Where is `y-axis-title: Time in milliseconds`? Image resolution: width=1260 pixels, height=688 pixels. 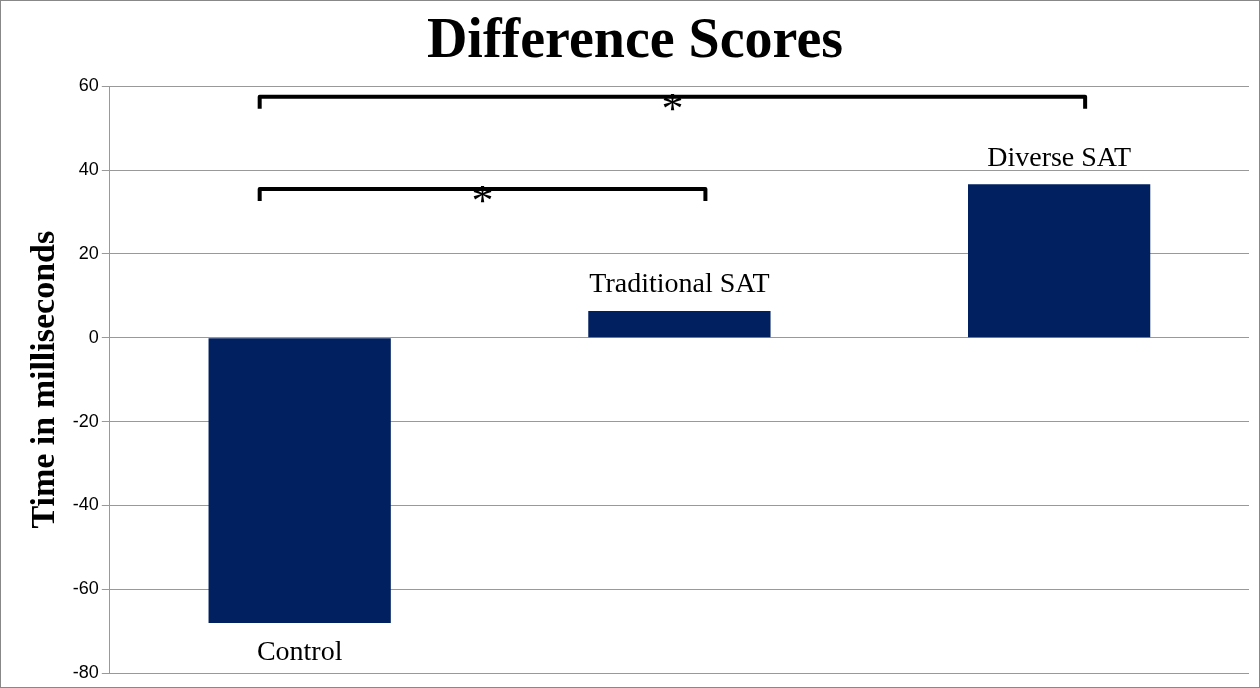 y-axis-title: Time in milliseconds is located at coordinates (43, 379).